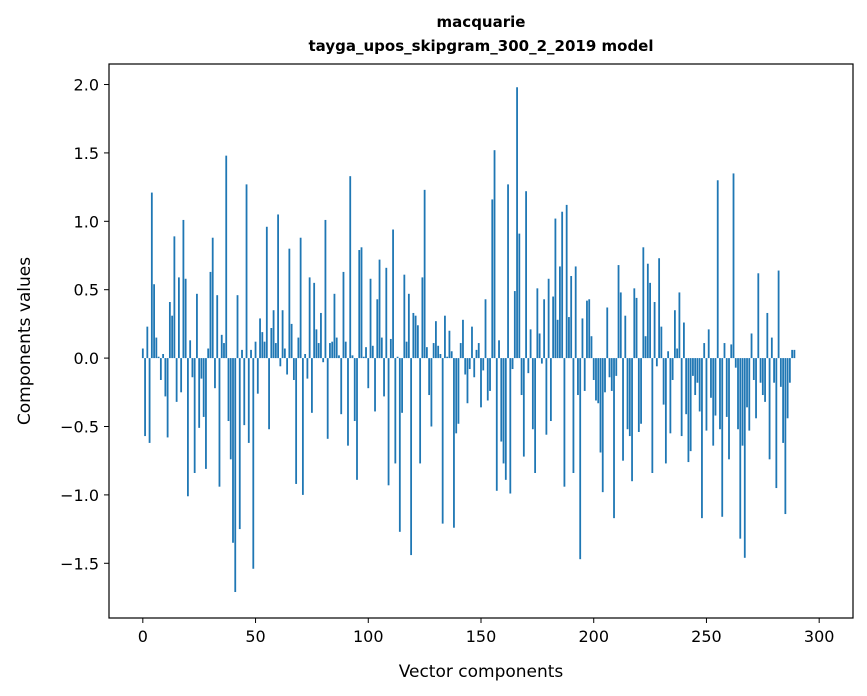 This screenshot has width=867, height=696. What do you see at coordinates (481, 672) in the screenshot?
I see `x-axis-label: Vector components` at bounding box center [481, 672].